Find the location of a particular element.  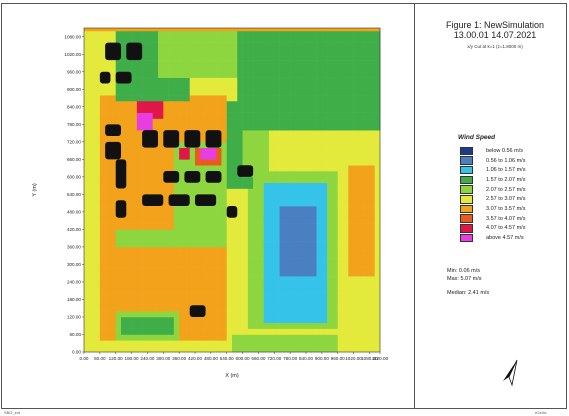

x-tick-label: 720.00 is located at coordinates (274, 358).